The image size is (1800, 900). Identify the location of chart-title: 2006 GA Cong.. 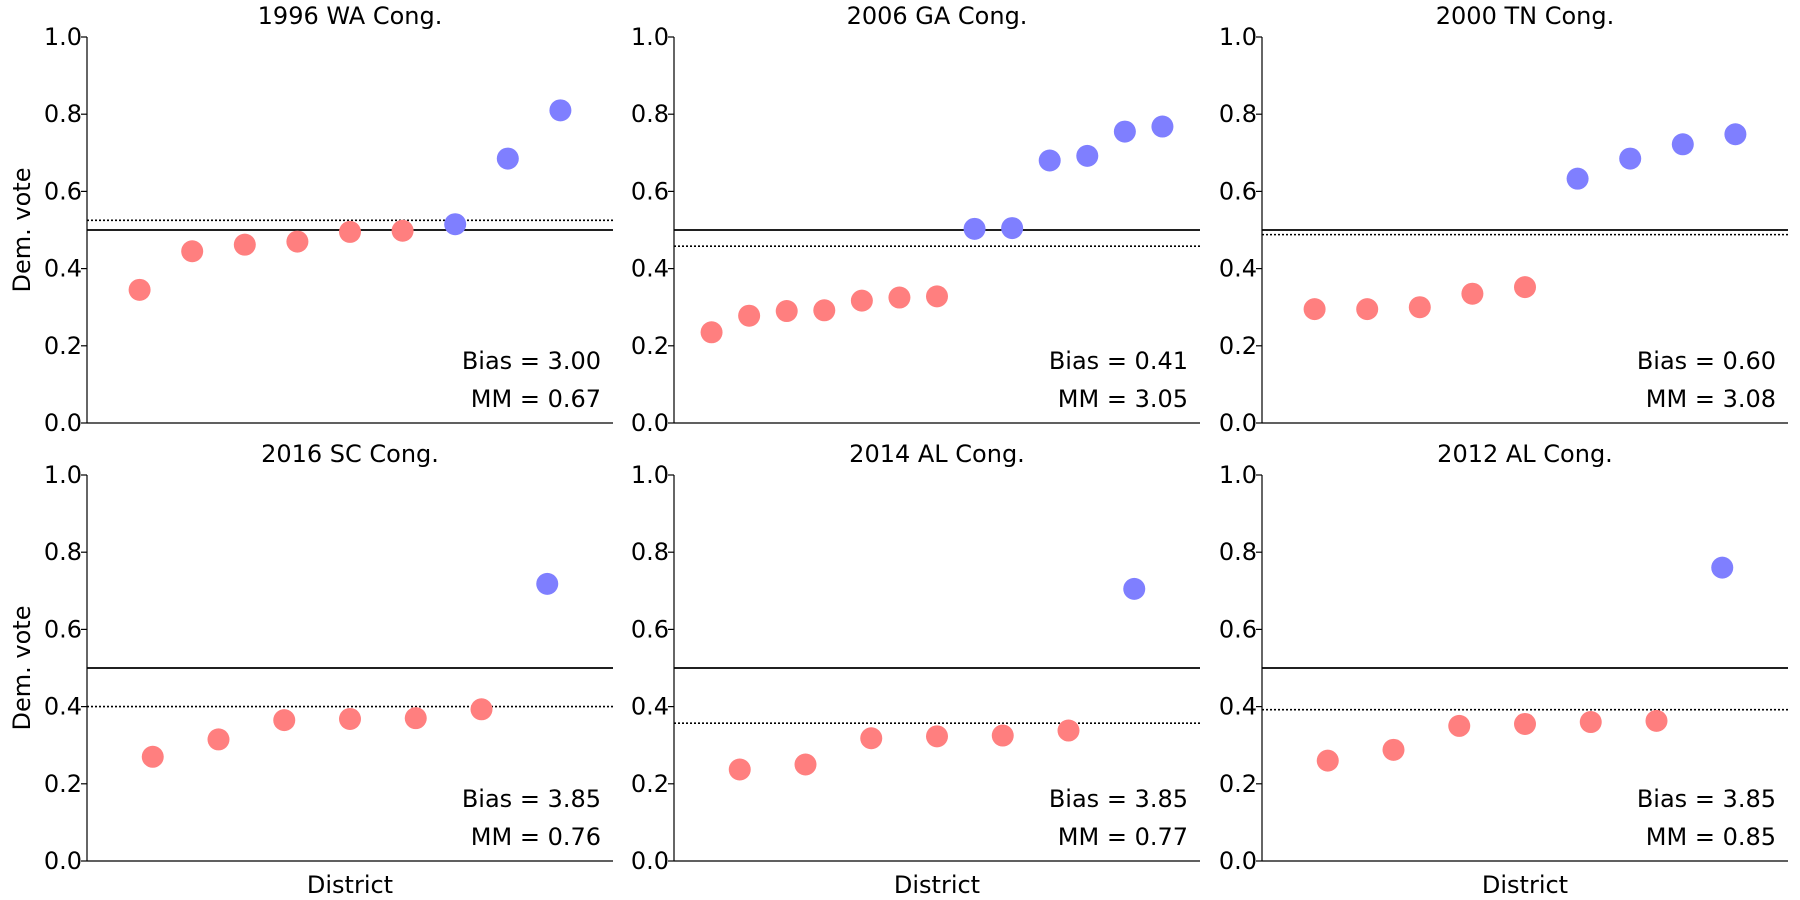
(937, 16).